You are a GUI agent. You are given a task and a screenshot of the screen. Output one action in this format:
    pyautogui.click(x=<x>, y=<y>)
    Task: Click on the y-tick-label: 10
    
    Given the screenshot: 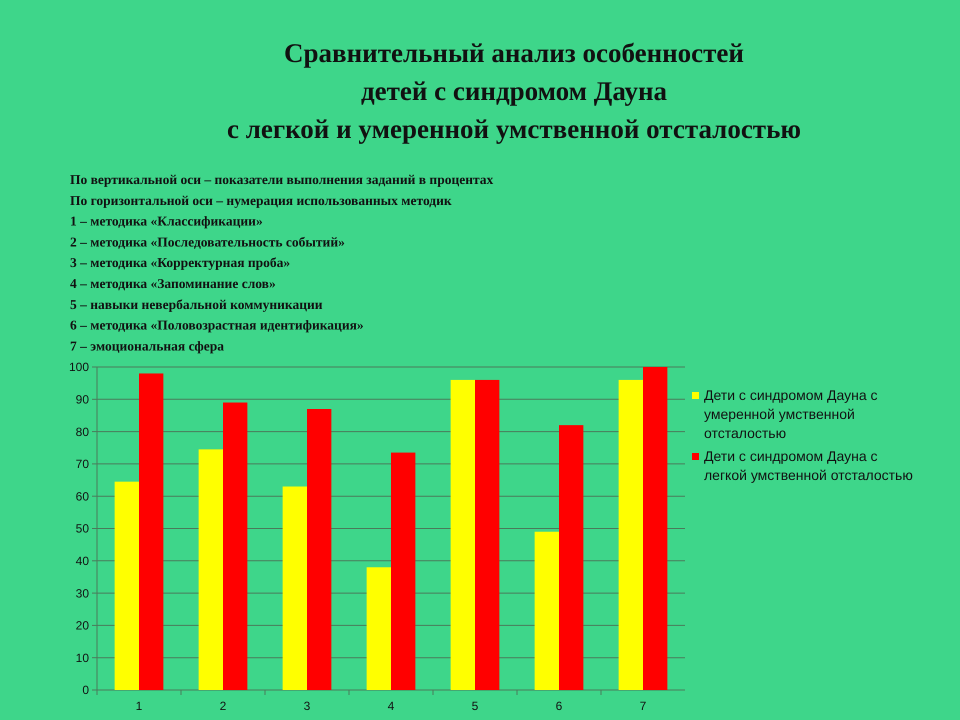 What is the action you would take?
    pyautogui.click(x=83, y=657)
    